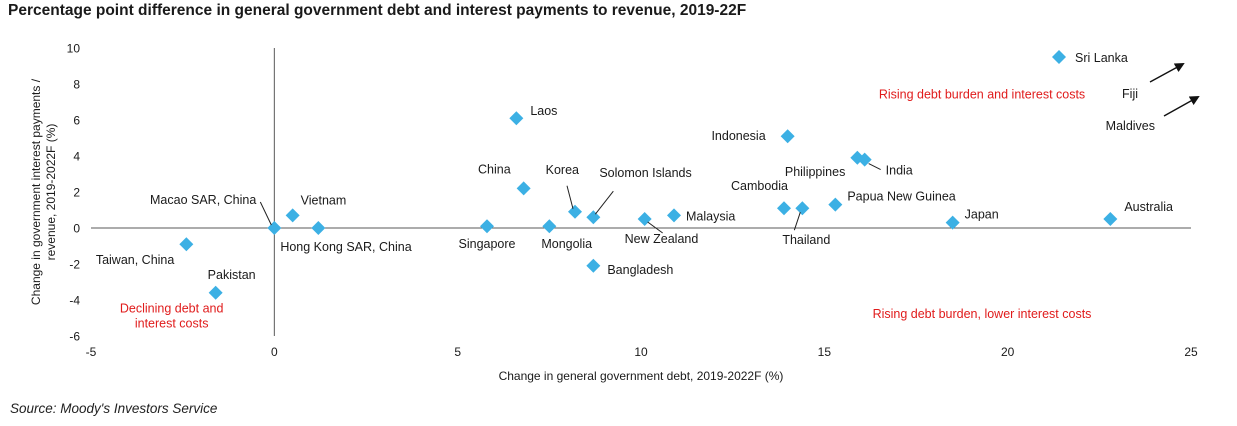  Describe the element at coordinates (74, 301) in the screenshot. I see `y-tick-label: -4` at that location.